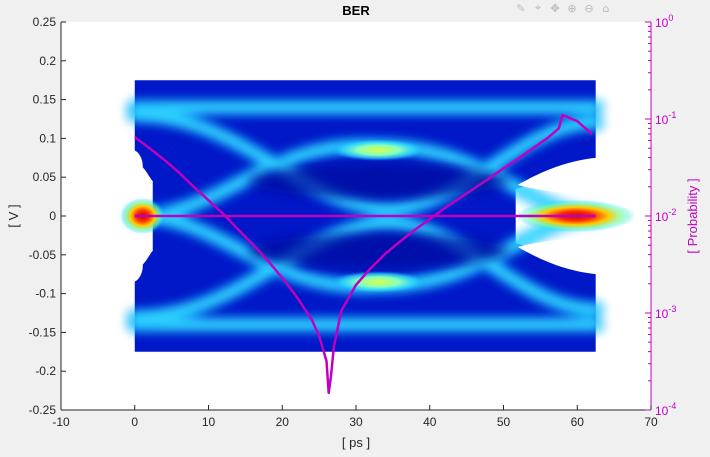  I want to click on axes-toolbar: ✎ ⌖ ✥ ⊕ ⊖ ⌂, so click(563, 8).